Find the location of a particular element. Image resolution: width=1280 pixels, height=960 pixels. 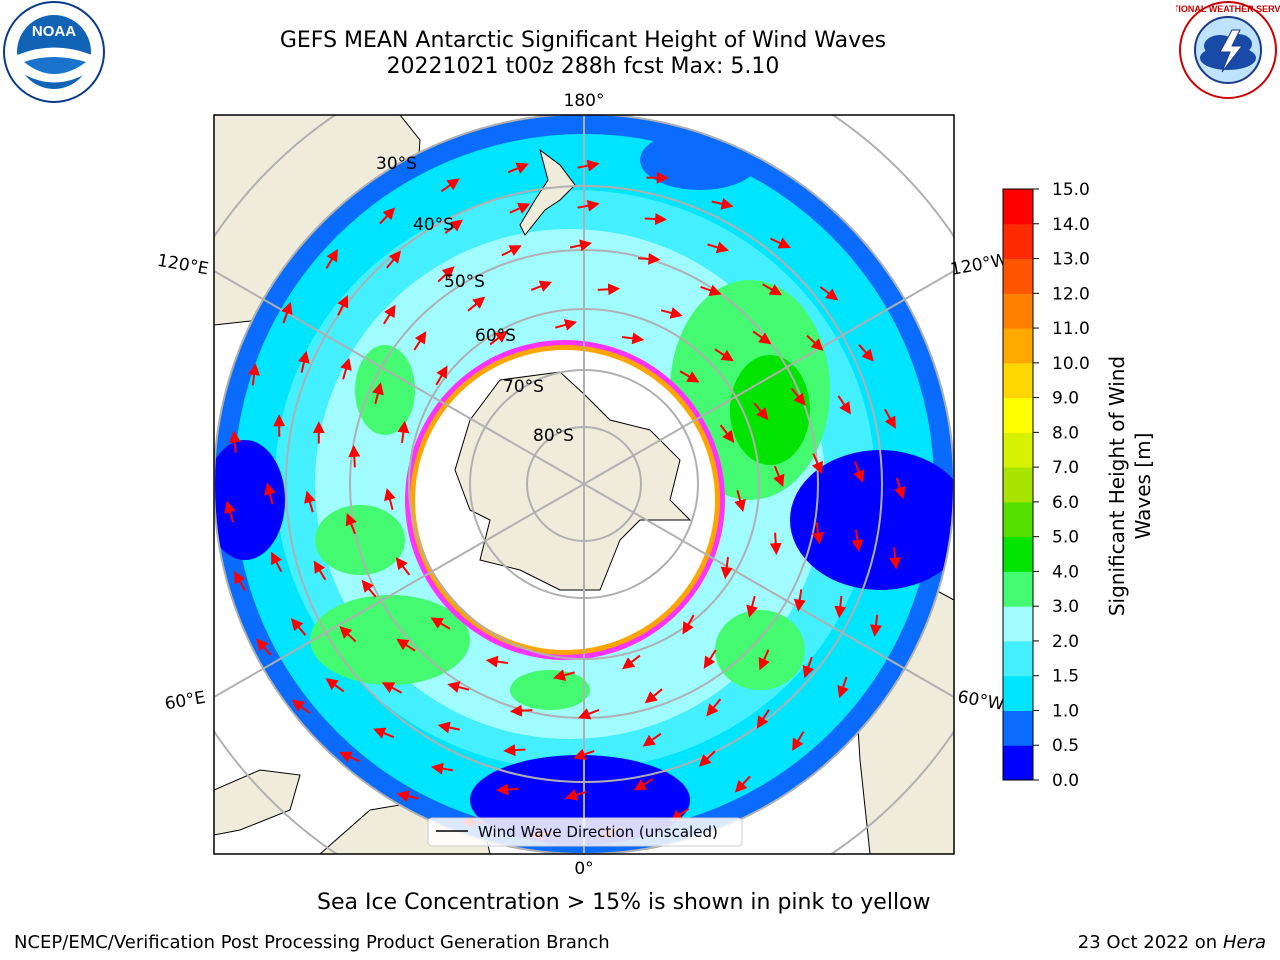

colorbar-tick-label: 1.5 is located at coordinates (1065, 677).